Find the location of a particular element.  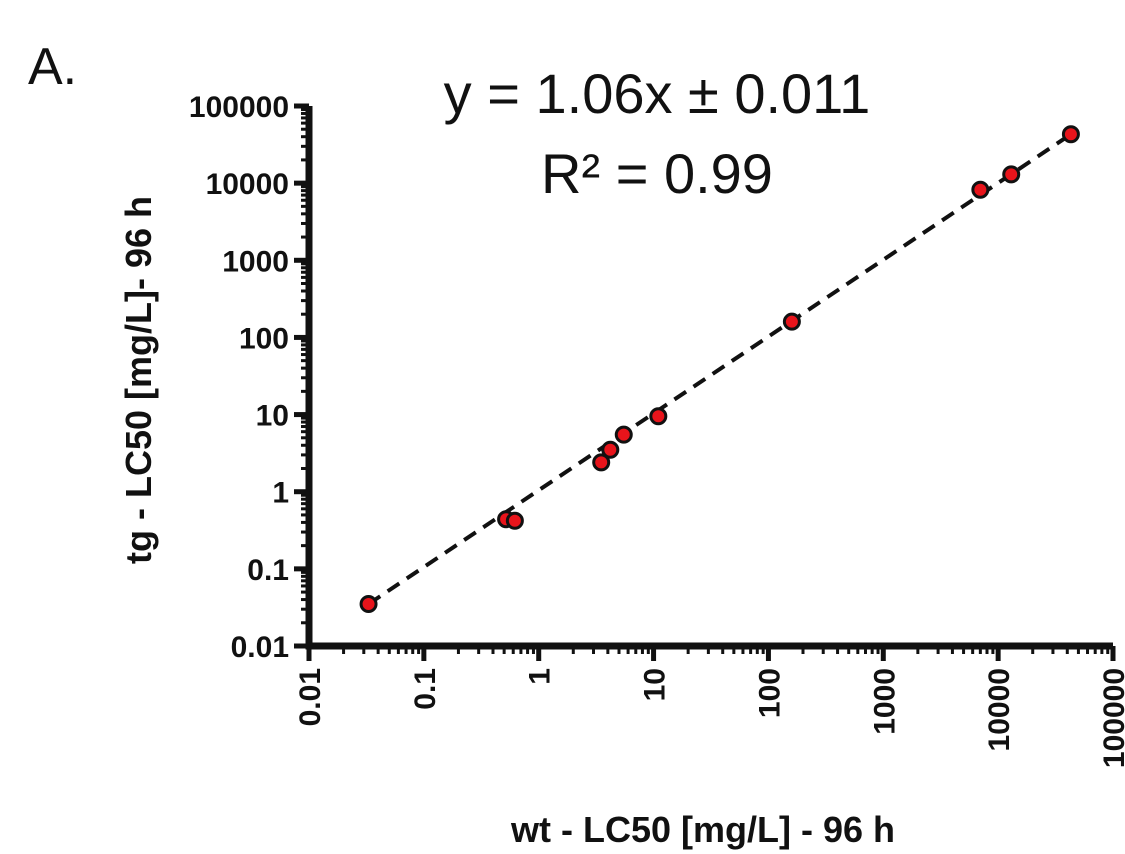

x-tick-labels: 0.01 0.1 1 10 100 1000 10000 100000 is located at coordinates (709, 718).